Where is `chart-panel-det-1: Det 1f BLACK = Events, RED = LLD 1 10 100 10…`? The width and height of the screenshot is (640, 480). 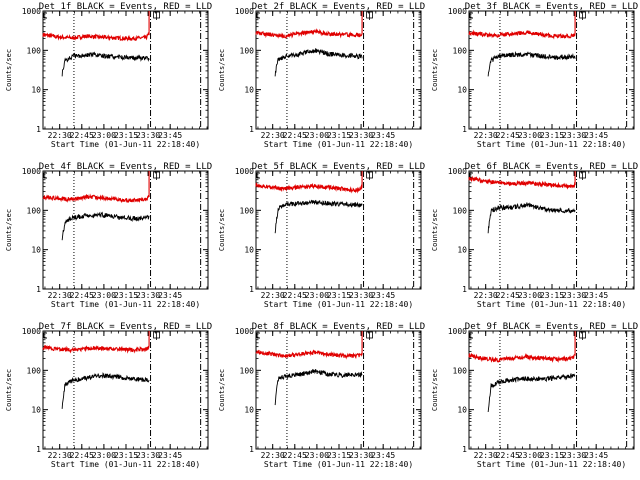 chart-panel-det-1: Det 1f BLACK = Events, RED = LLD 1 10 100 10… is located at coordinates (108, 75).